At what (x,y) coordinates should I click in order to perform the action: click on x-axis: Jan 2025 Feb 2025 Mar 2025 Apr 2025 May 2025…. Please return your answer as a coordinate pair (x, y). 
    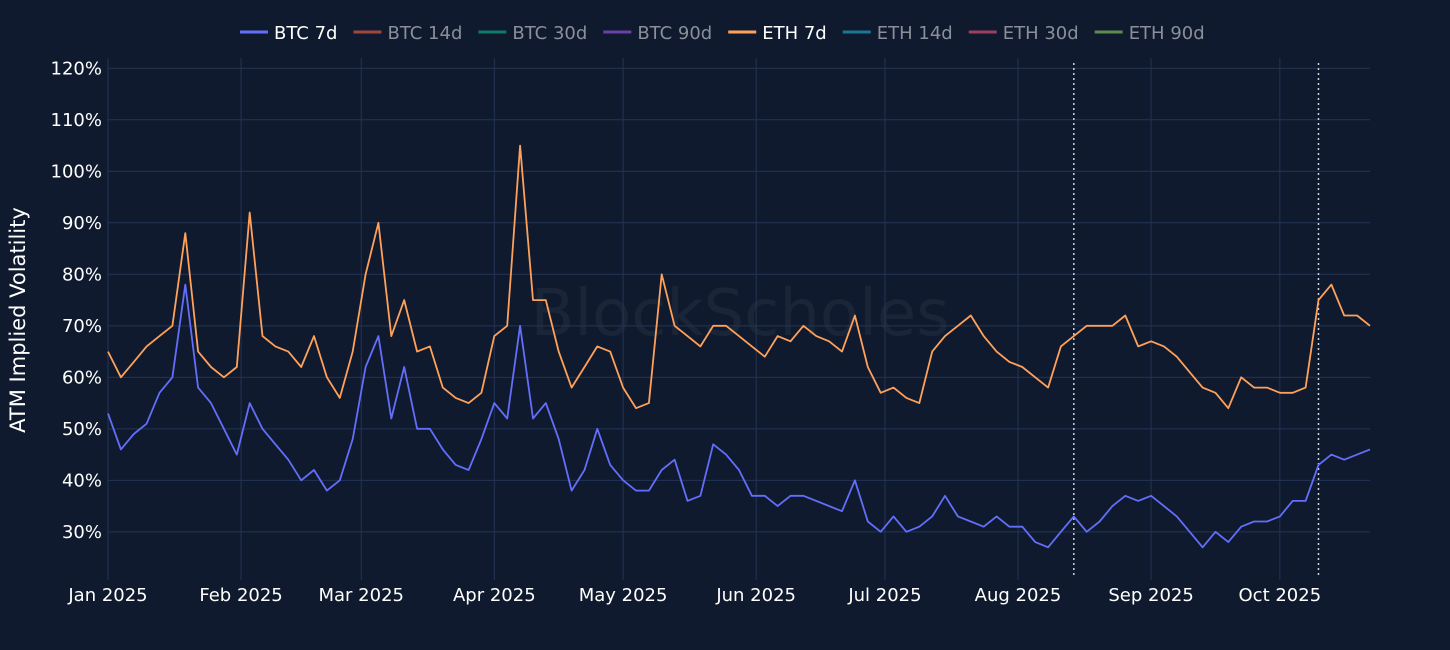
    Looking at the image, I should click on (694, 595).